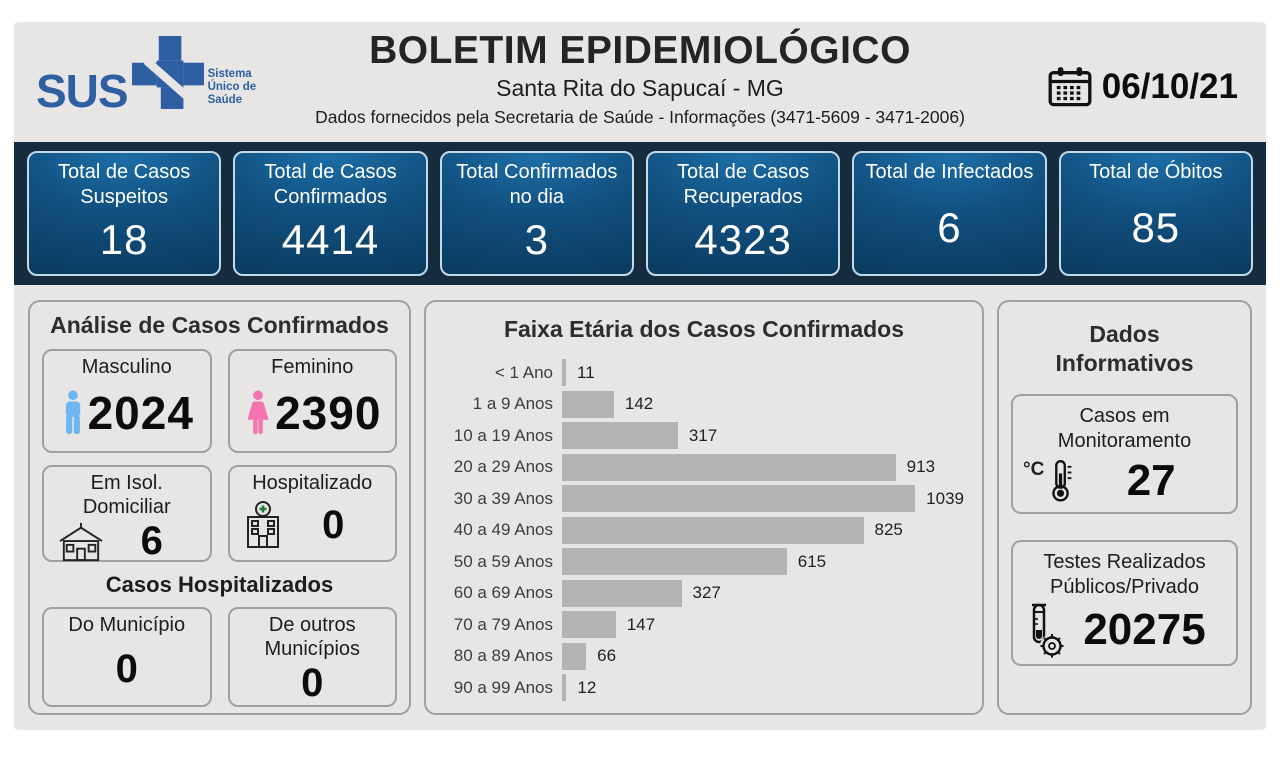  Describe the element at coordinates (704, 436) in the screenshot. I see `chart-row: 10 a 19 Anos 317` at that location.